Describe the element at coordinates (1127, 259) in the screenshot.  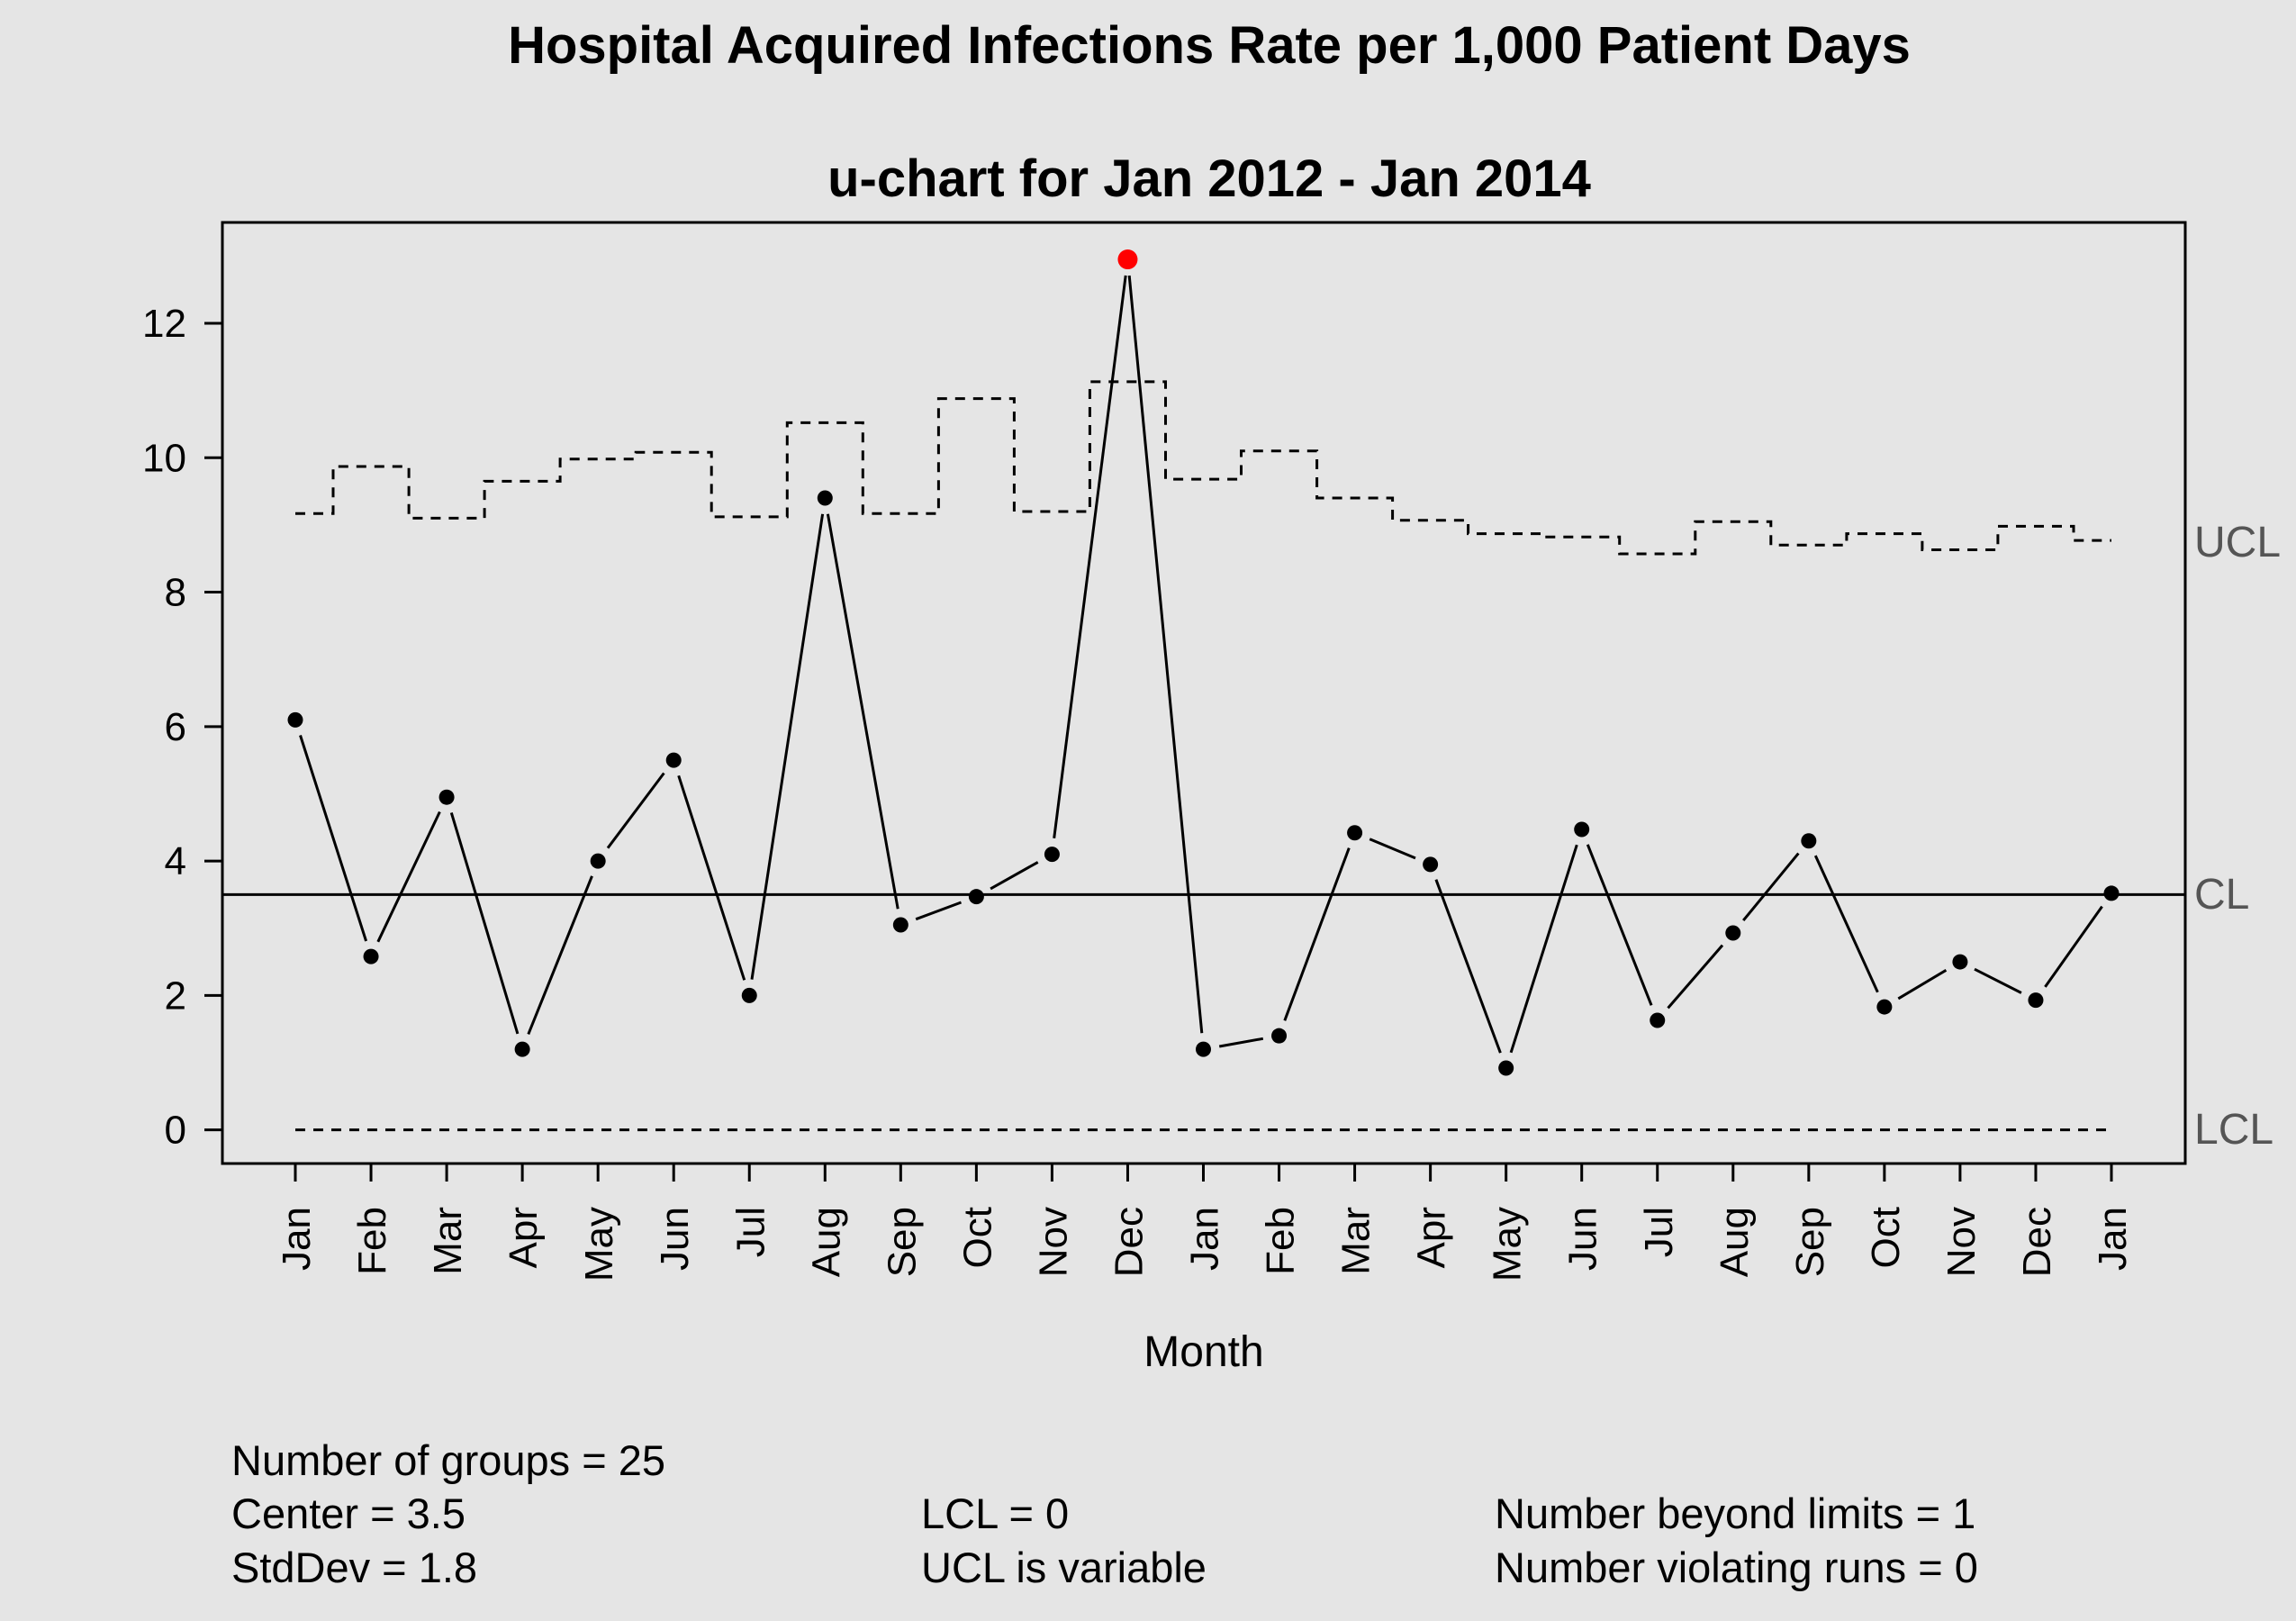
I see `data-point-beyond-limit` at that location.